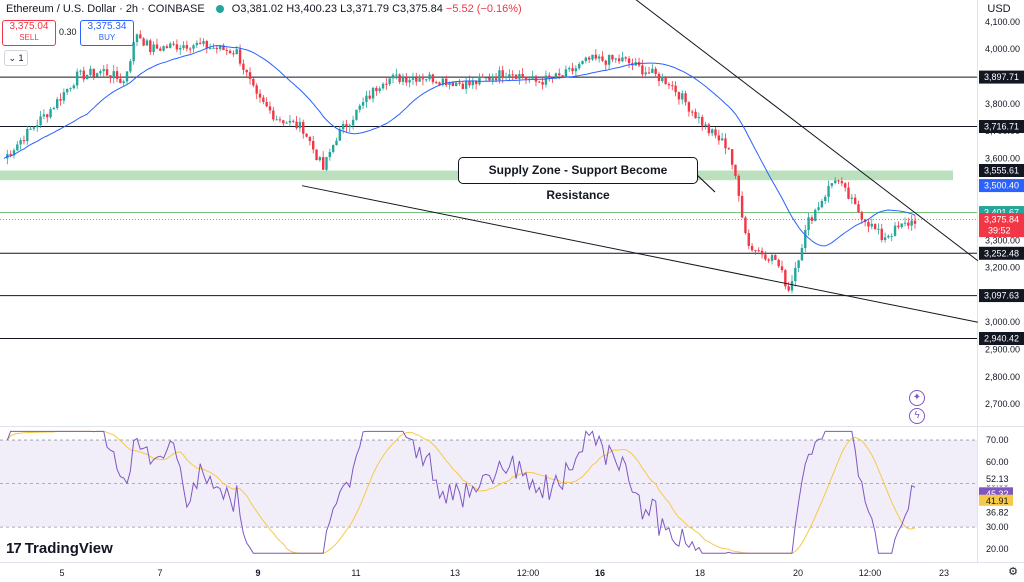 The height and width of the screenshot is (582, 1024). Describe the element at coordinates (483, 9) in the screenshot. I see `ohlc-change: −5.52 (−0.16%)` at that location.